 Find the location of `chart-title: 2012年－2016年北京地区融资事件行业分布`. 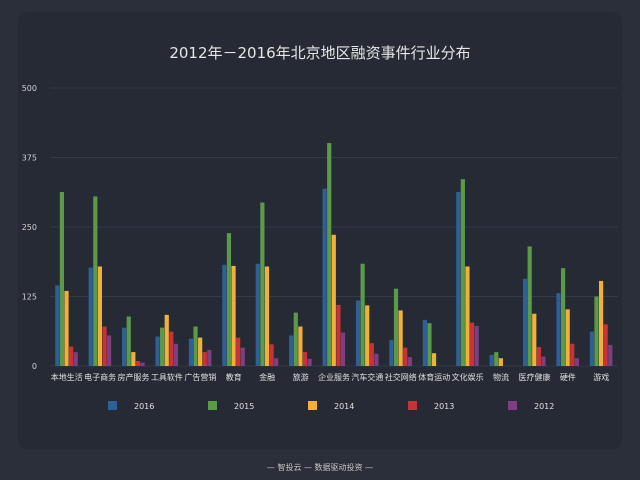

chart-title: 2012年－2016年北京地区融资事件行业分布 is located at coordinates (319, 53).